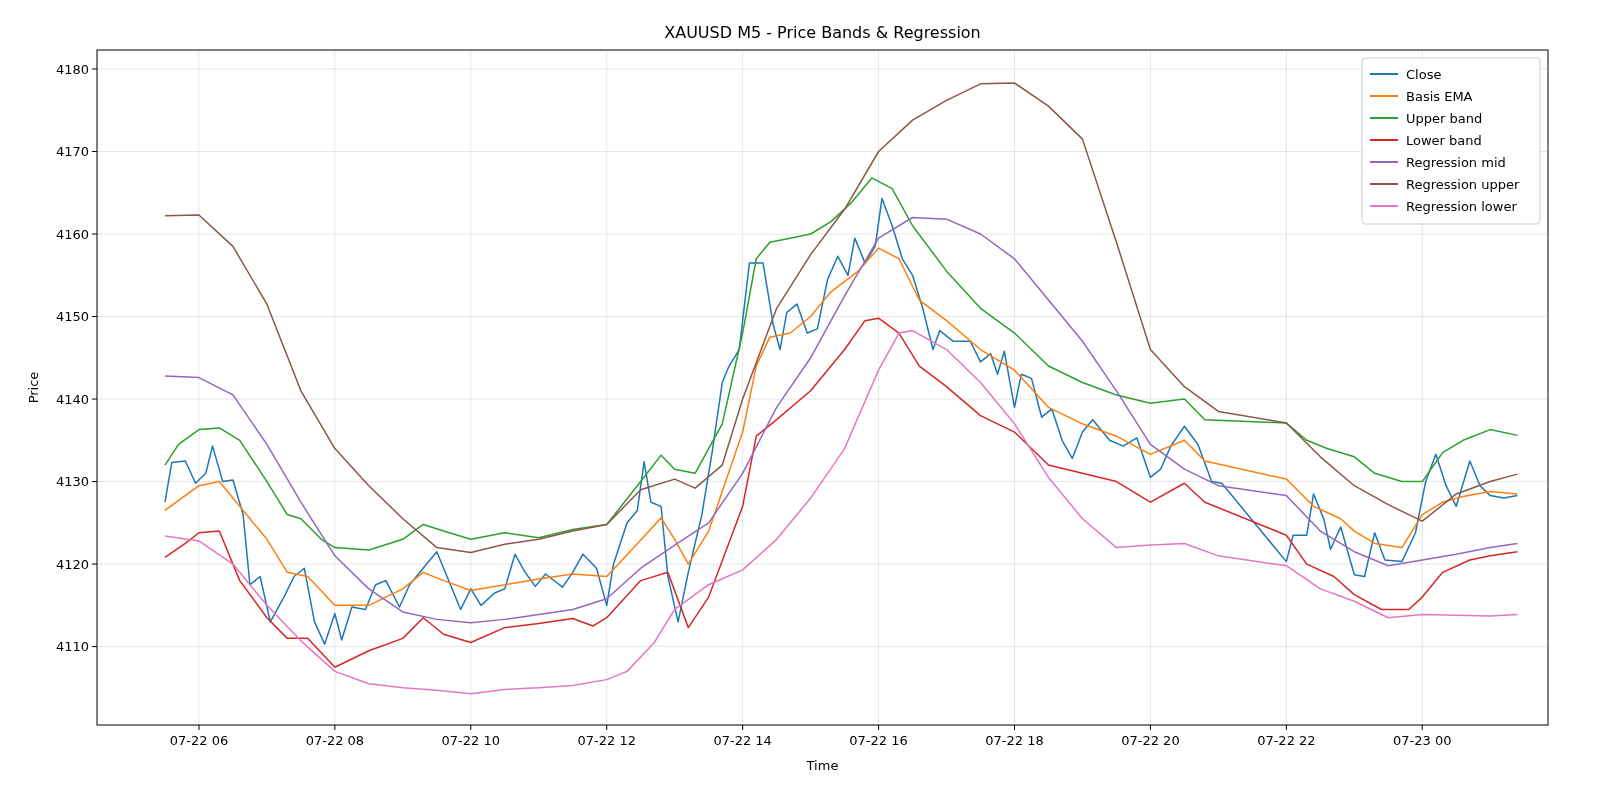  What do you see at coordinates (1444, 118) in the screenshot?
I see `legend-label: Upper band` at bounding box center [1444, 118].